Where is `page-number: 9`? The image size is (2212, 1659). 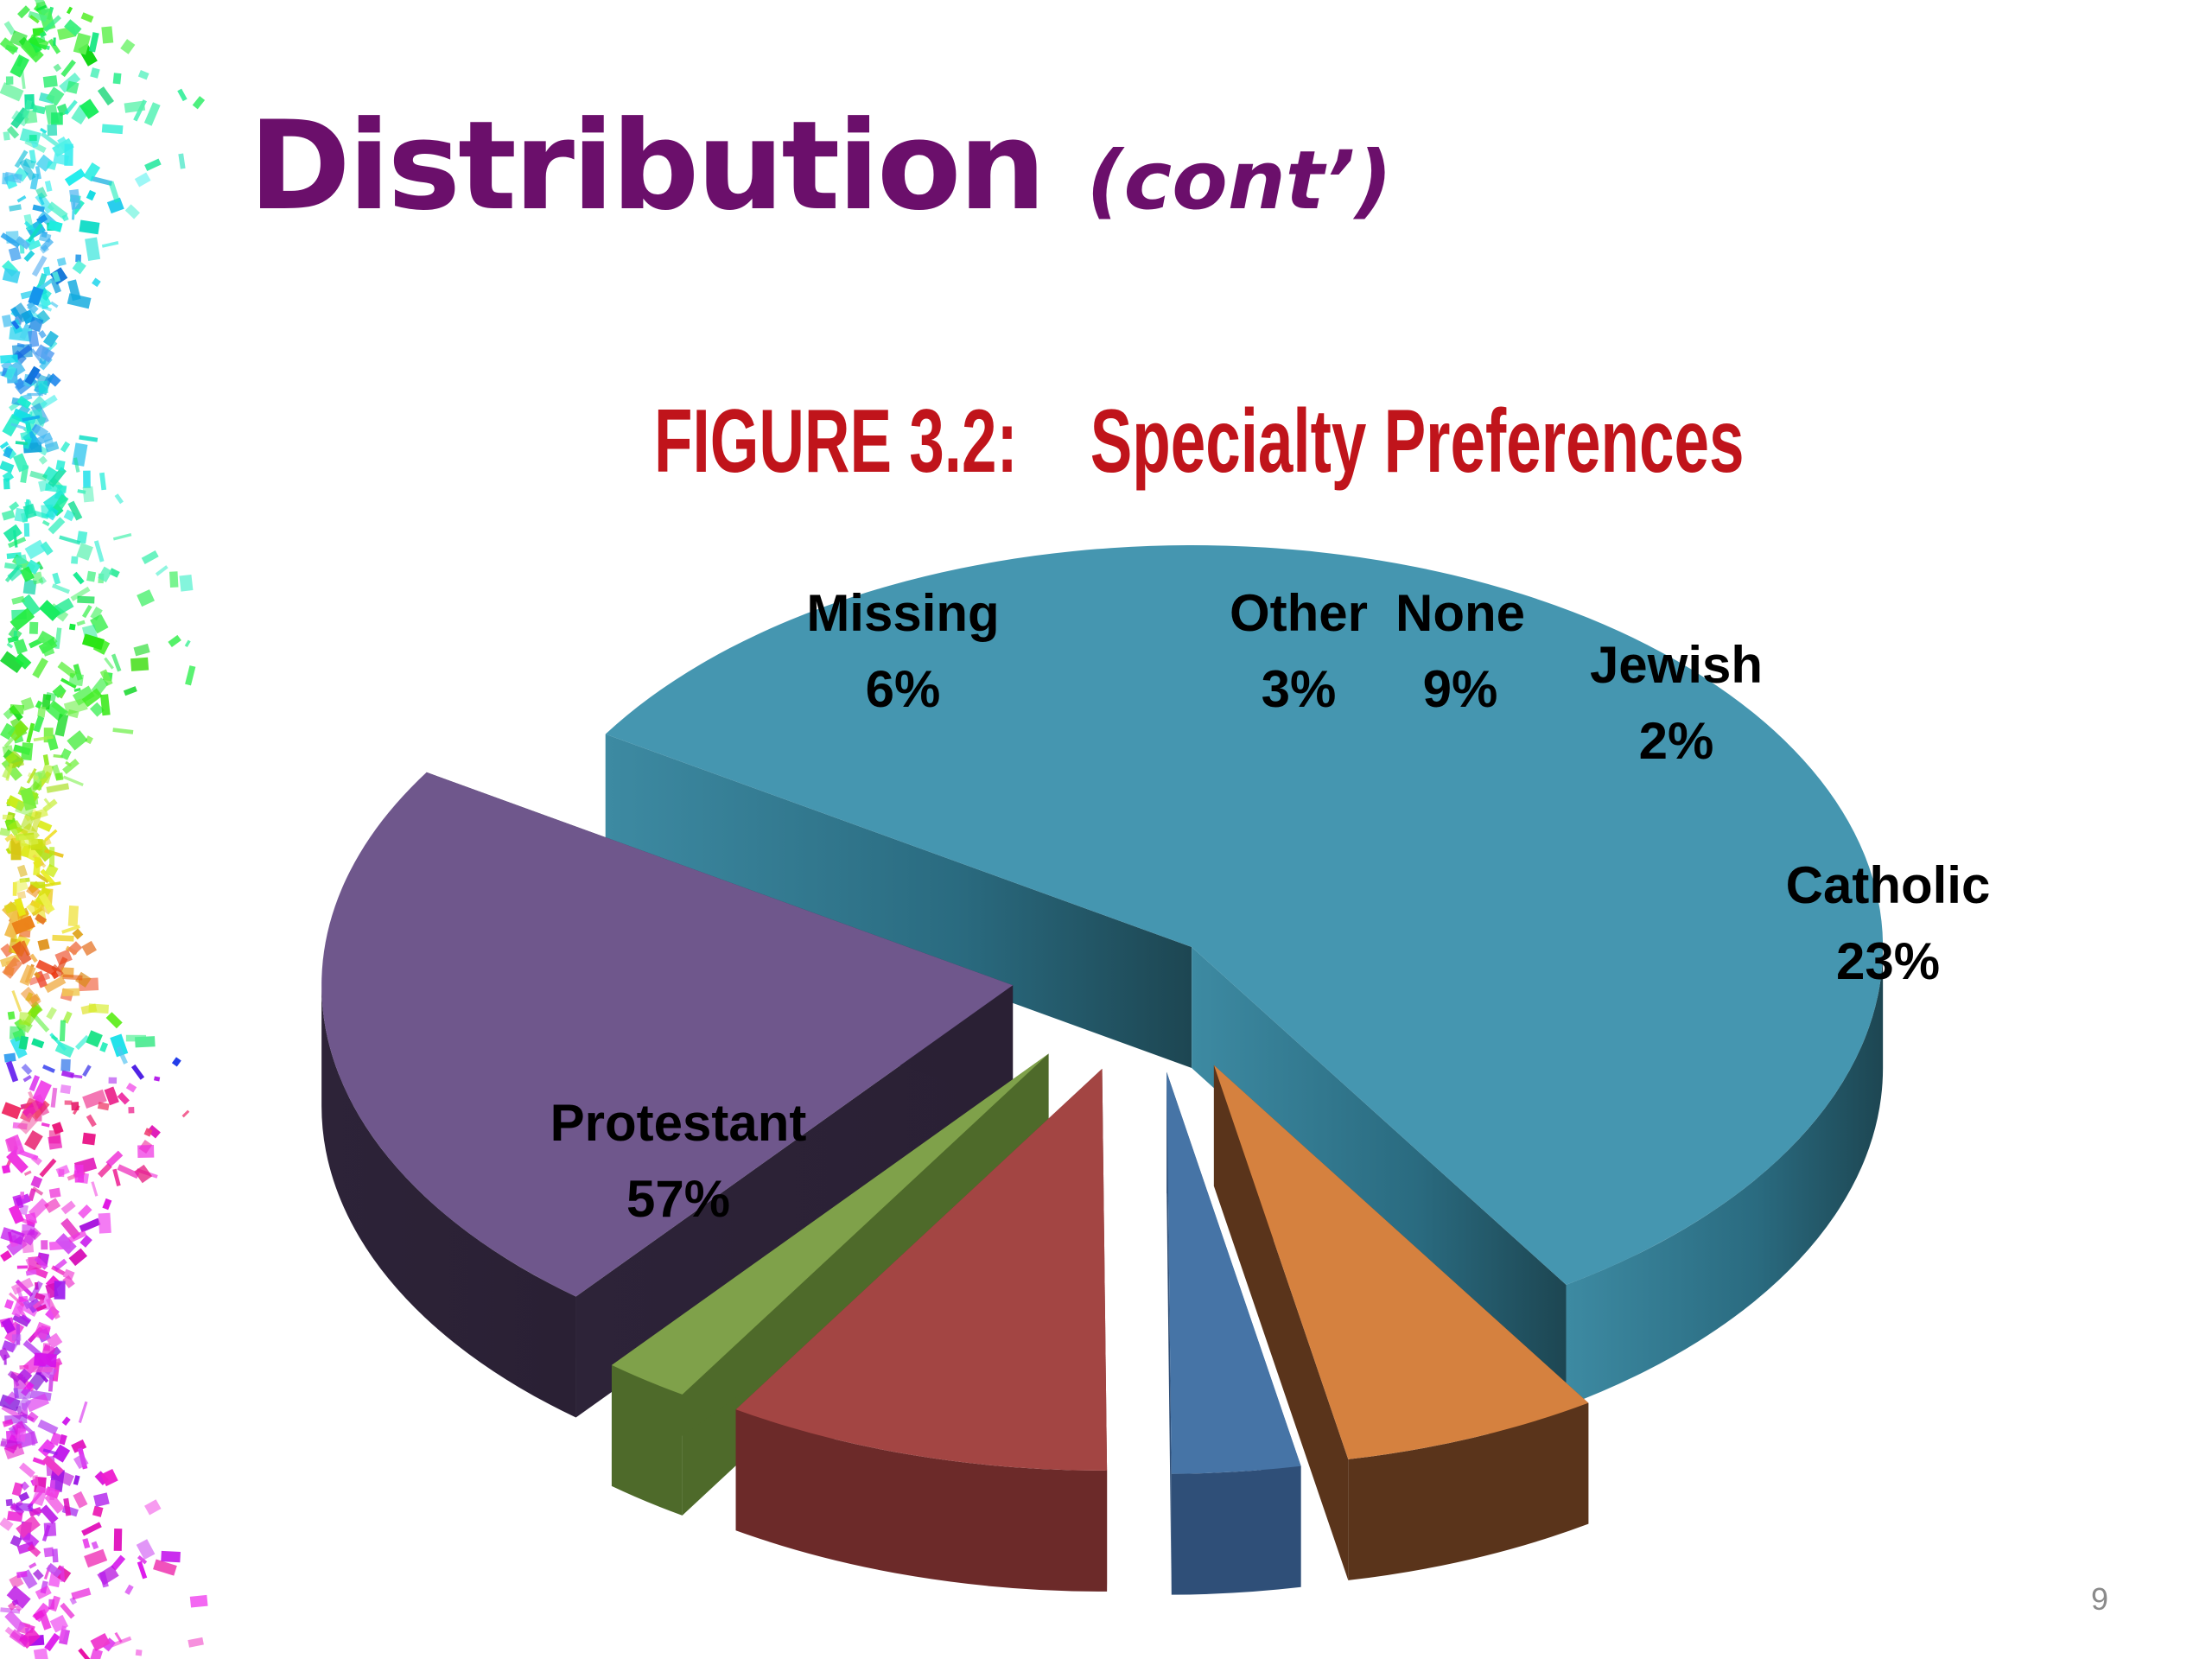 page-number: 9 is located at coordinates (2099, 1599).